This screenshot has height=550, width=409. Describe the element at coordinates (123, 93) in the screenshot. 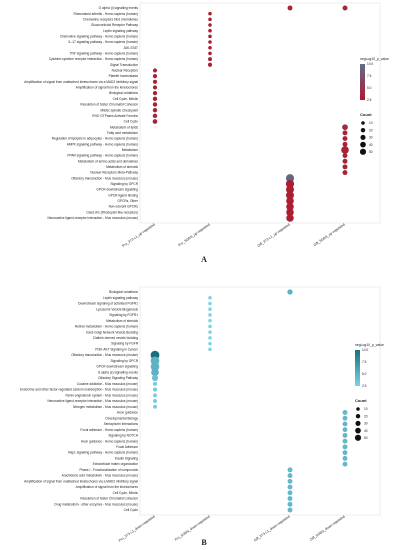

I see `term-label: Biological oxidations` at that location.